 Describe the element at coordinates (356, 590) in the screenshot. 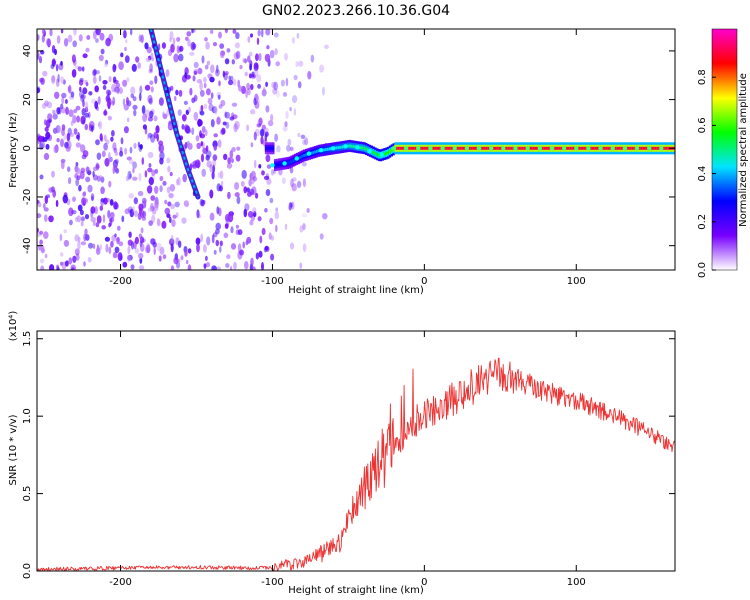

I see `snr-x-label: Height of straight line (km)` at that location.